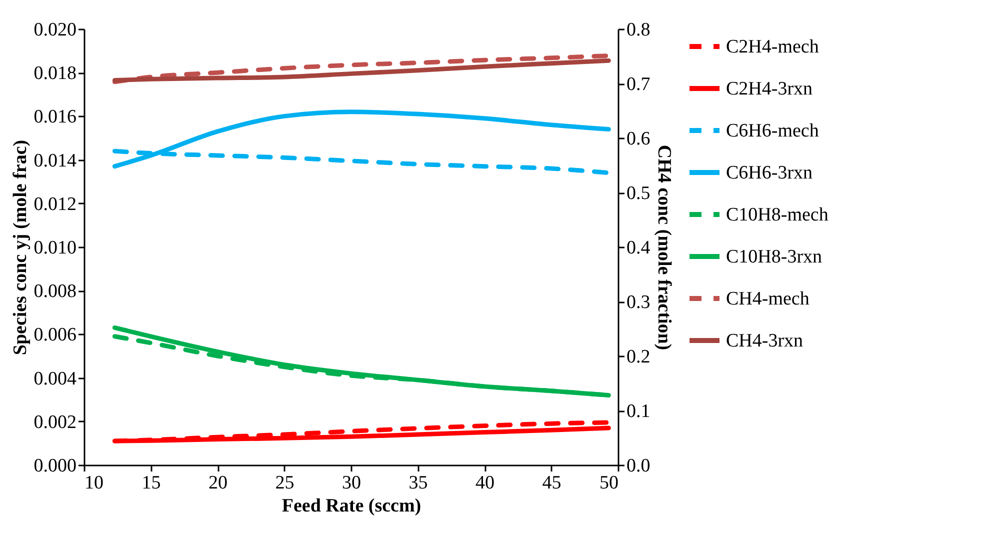 This screenshot has height=546, width=982. I want to click on x-tick-label: 50, so click(609, 483).